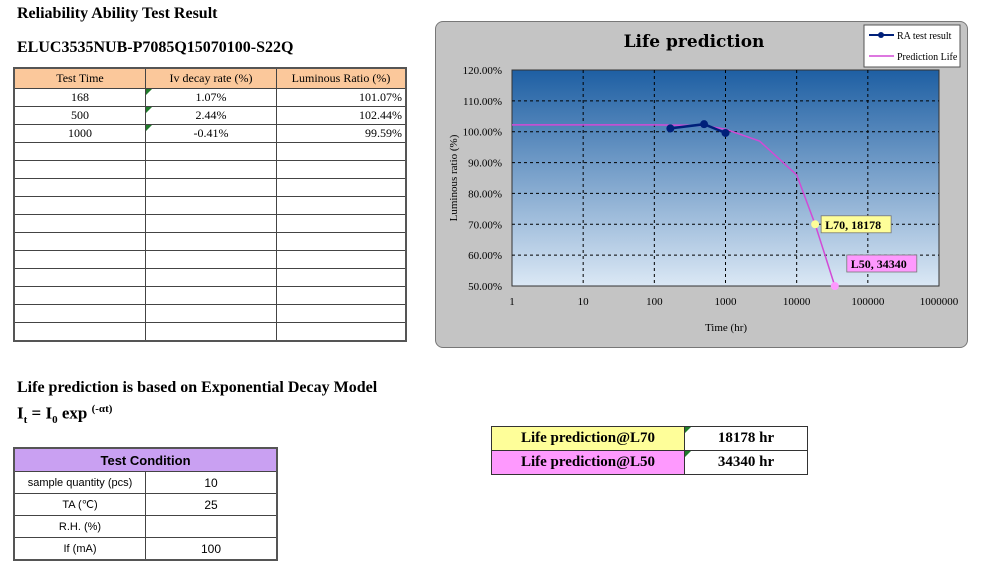 This screenshot has width=982, height=575. What do you see at coordinates (485, 256) in the screenshot?
I see `y-tick-label: 60.00%` at bounding box center [485, 256].